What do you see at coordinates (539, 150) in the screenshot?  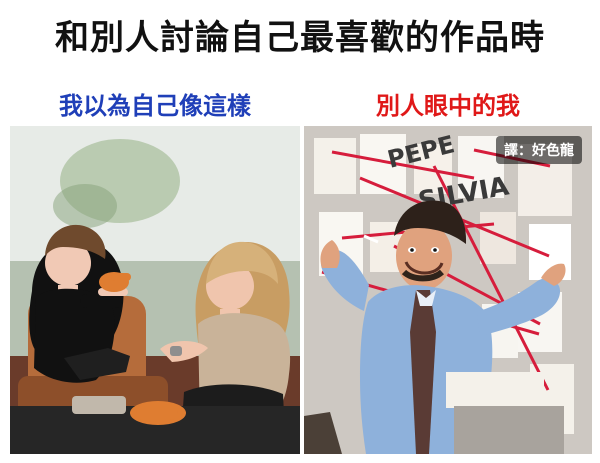 I see `translator-credit: 譯：好色龍` at bounding box center [539, 150].